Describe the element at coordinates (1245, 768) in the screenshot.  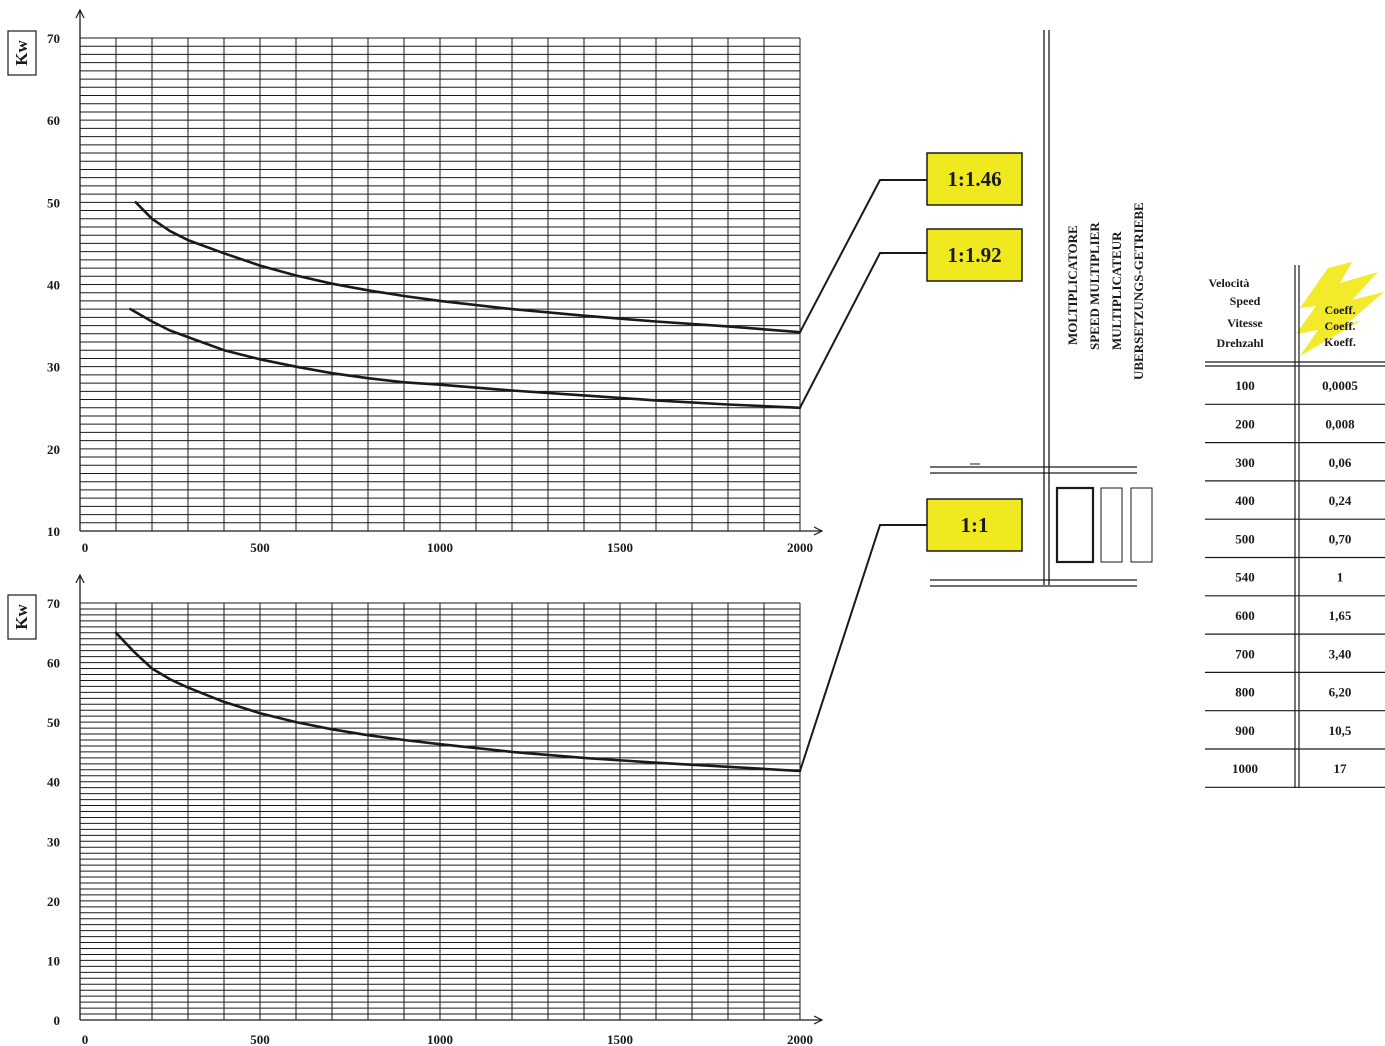
I see `table-speed-cell: 1000` at that location.